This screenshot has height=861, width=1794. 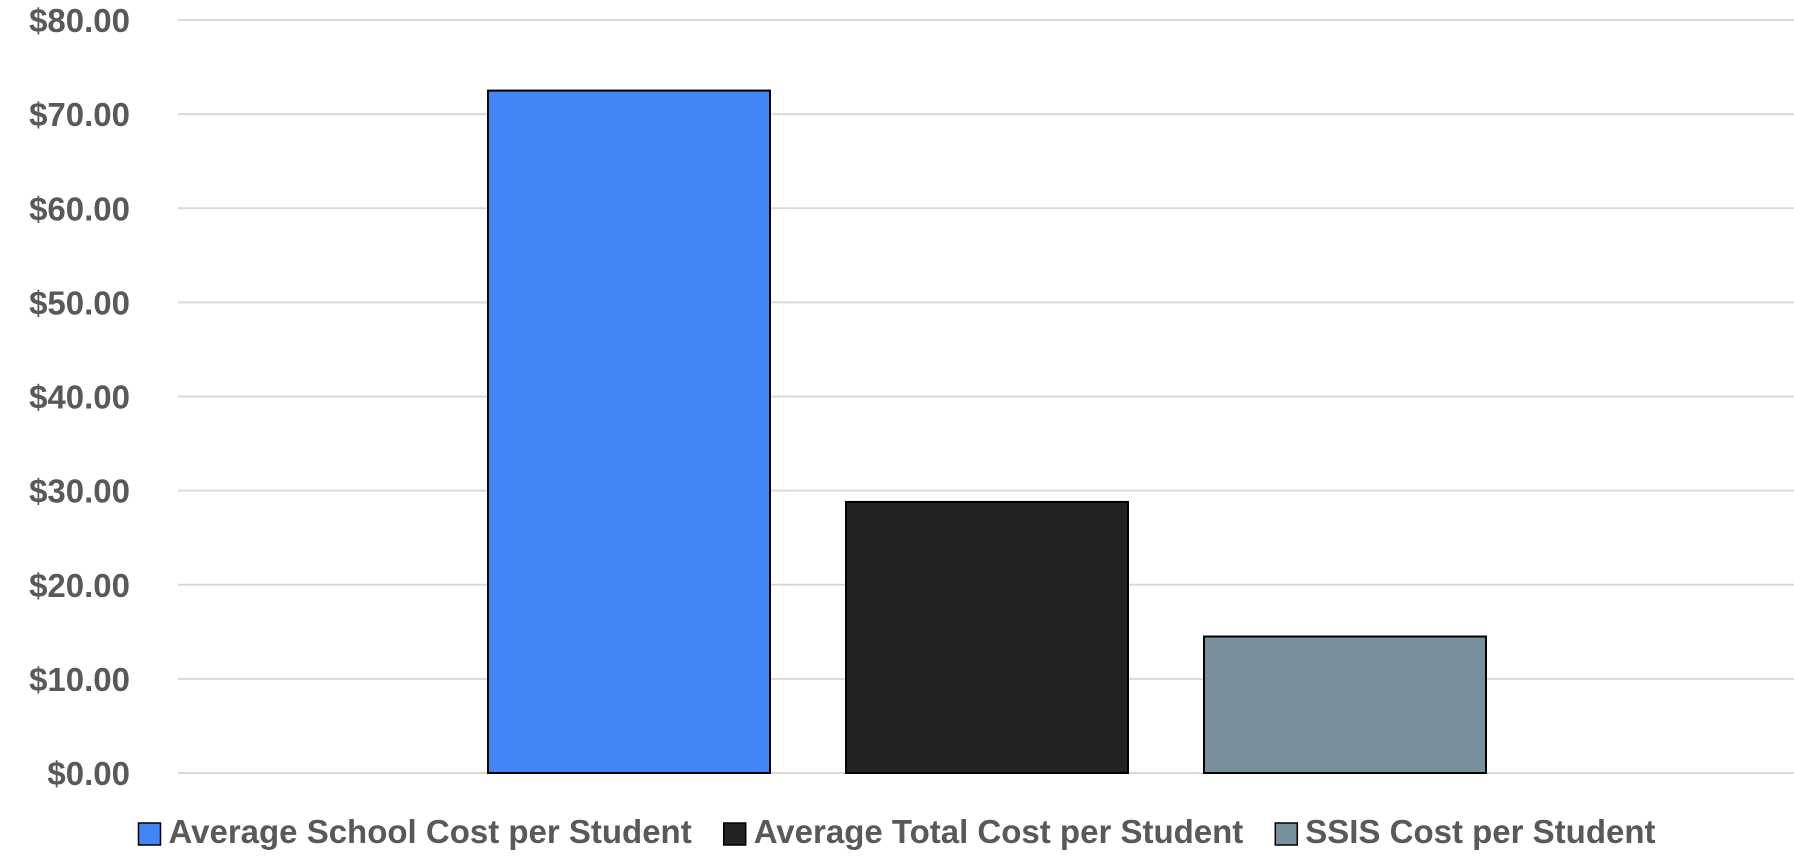 I want to click on legend-item: Average Total Cost per Student, so click(x=983, y=831).